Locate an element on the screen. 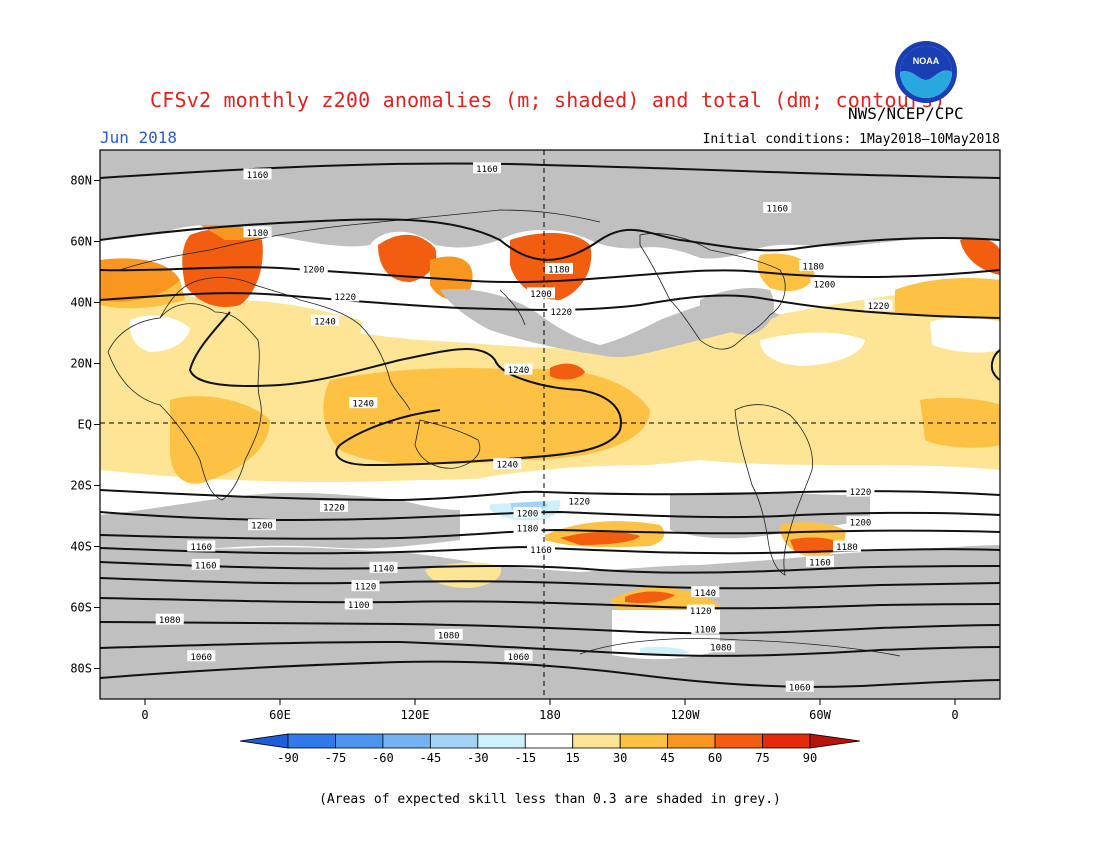  colorbar-label: 60 is located at coordinates (715, 758).